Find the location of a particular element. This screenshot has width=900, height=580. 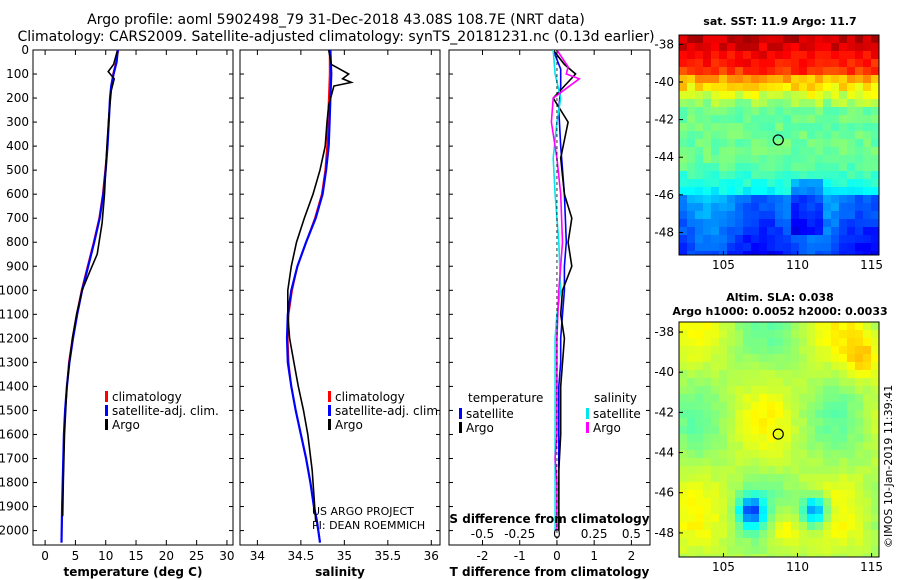

x-tick-label: 25 is located at coordinates (196, 556).